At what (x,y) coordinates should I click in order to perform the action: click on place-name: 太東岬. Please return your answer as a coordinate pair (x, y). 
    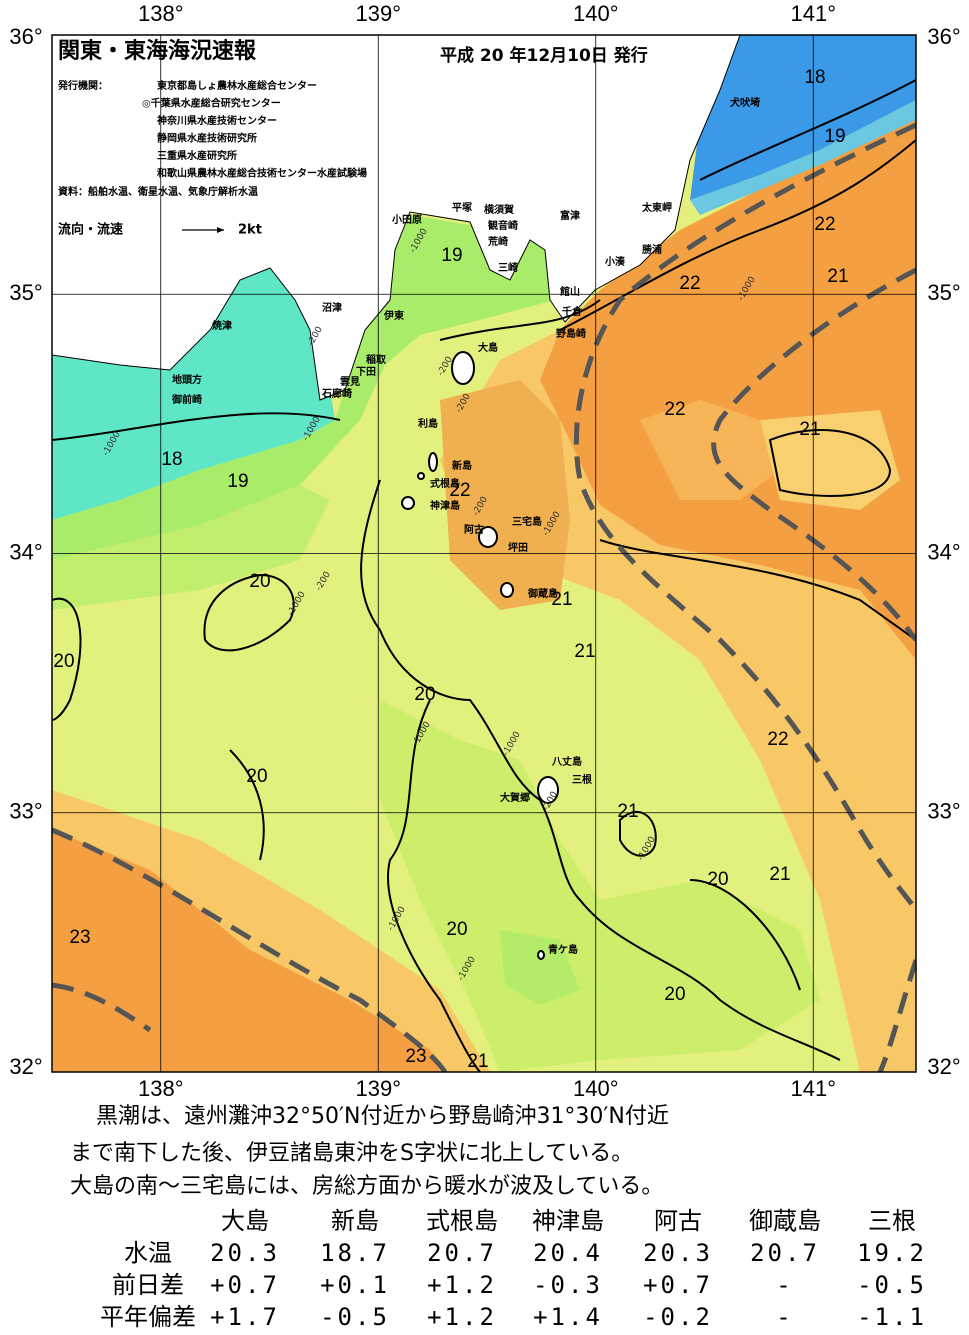
    Looking at the image, I should click on (656, 207).